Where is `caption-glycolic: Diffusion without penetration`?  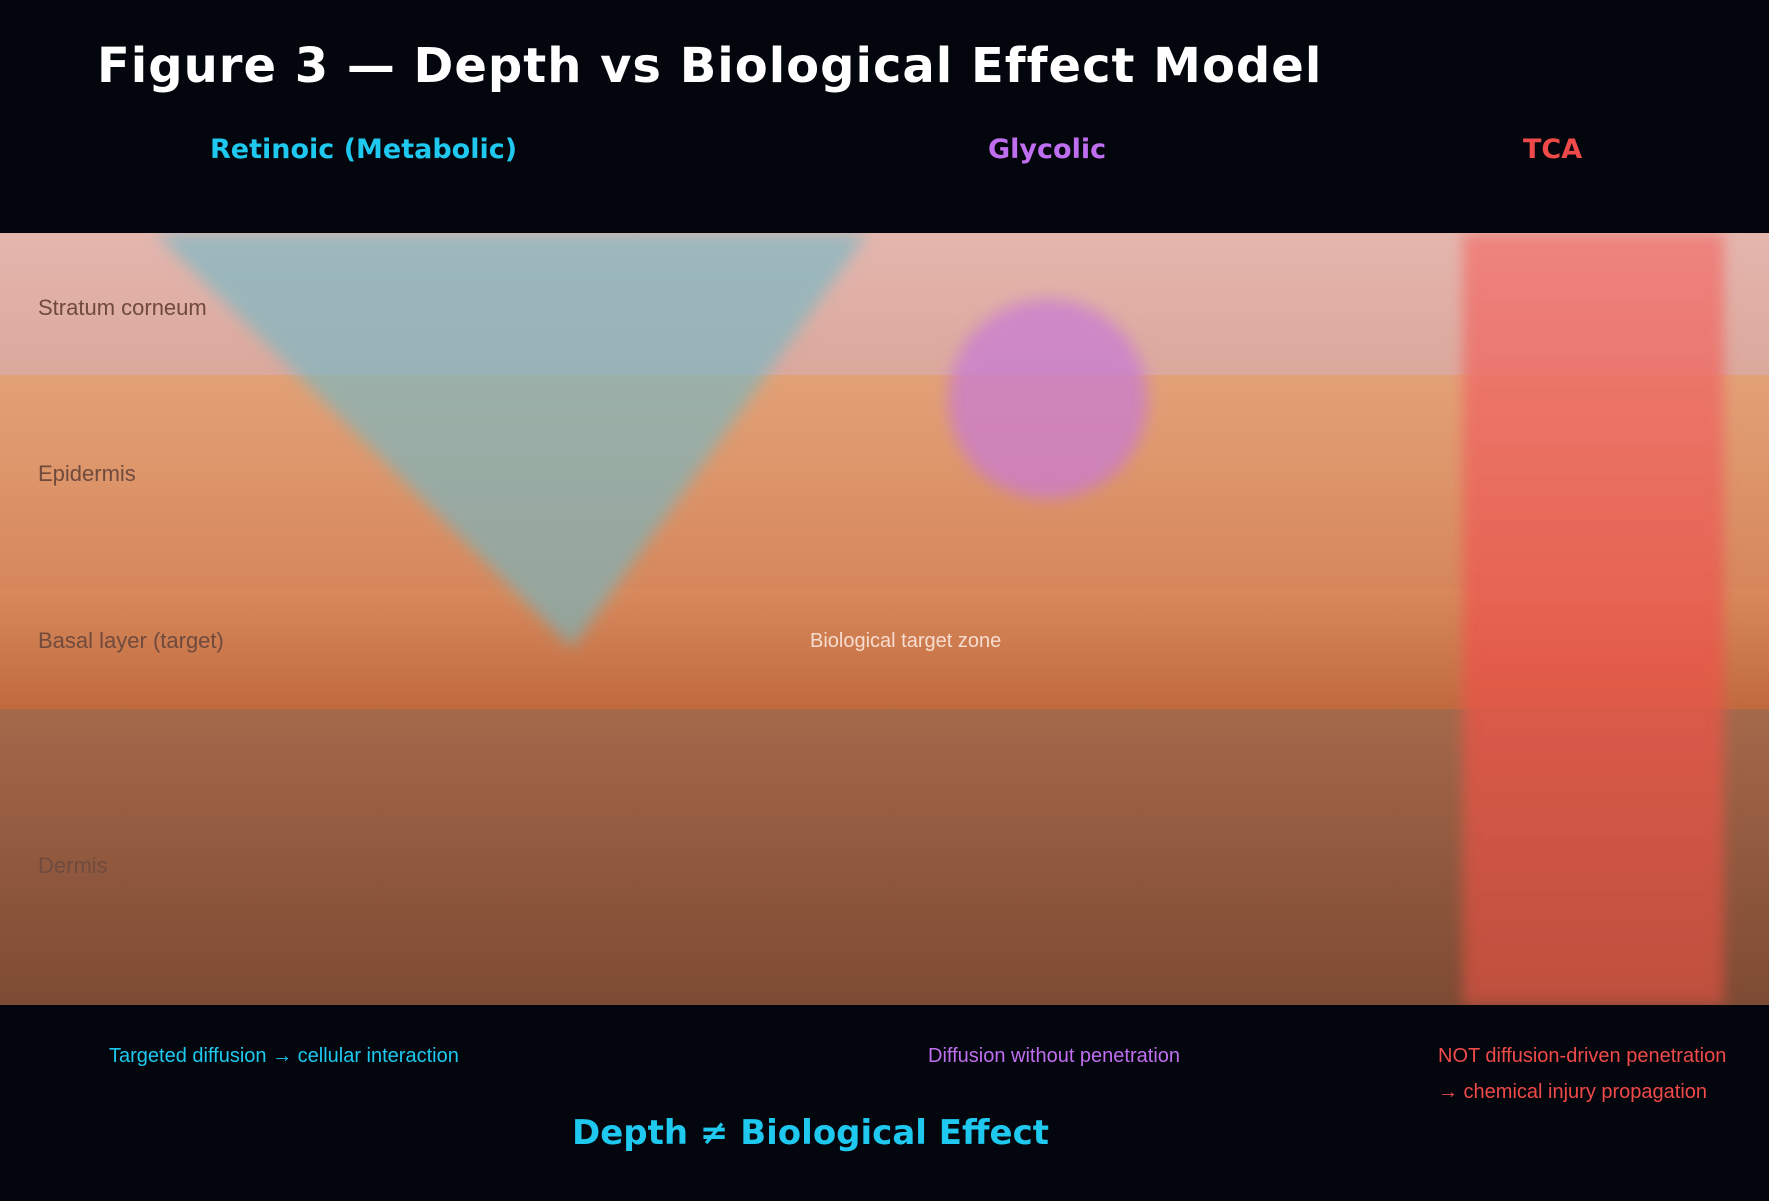
caption-glycolic: Diffusion without penetration is located at coordinates (1054, 1056).